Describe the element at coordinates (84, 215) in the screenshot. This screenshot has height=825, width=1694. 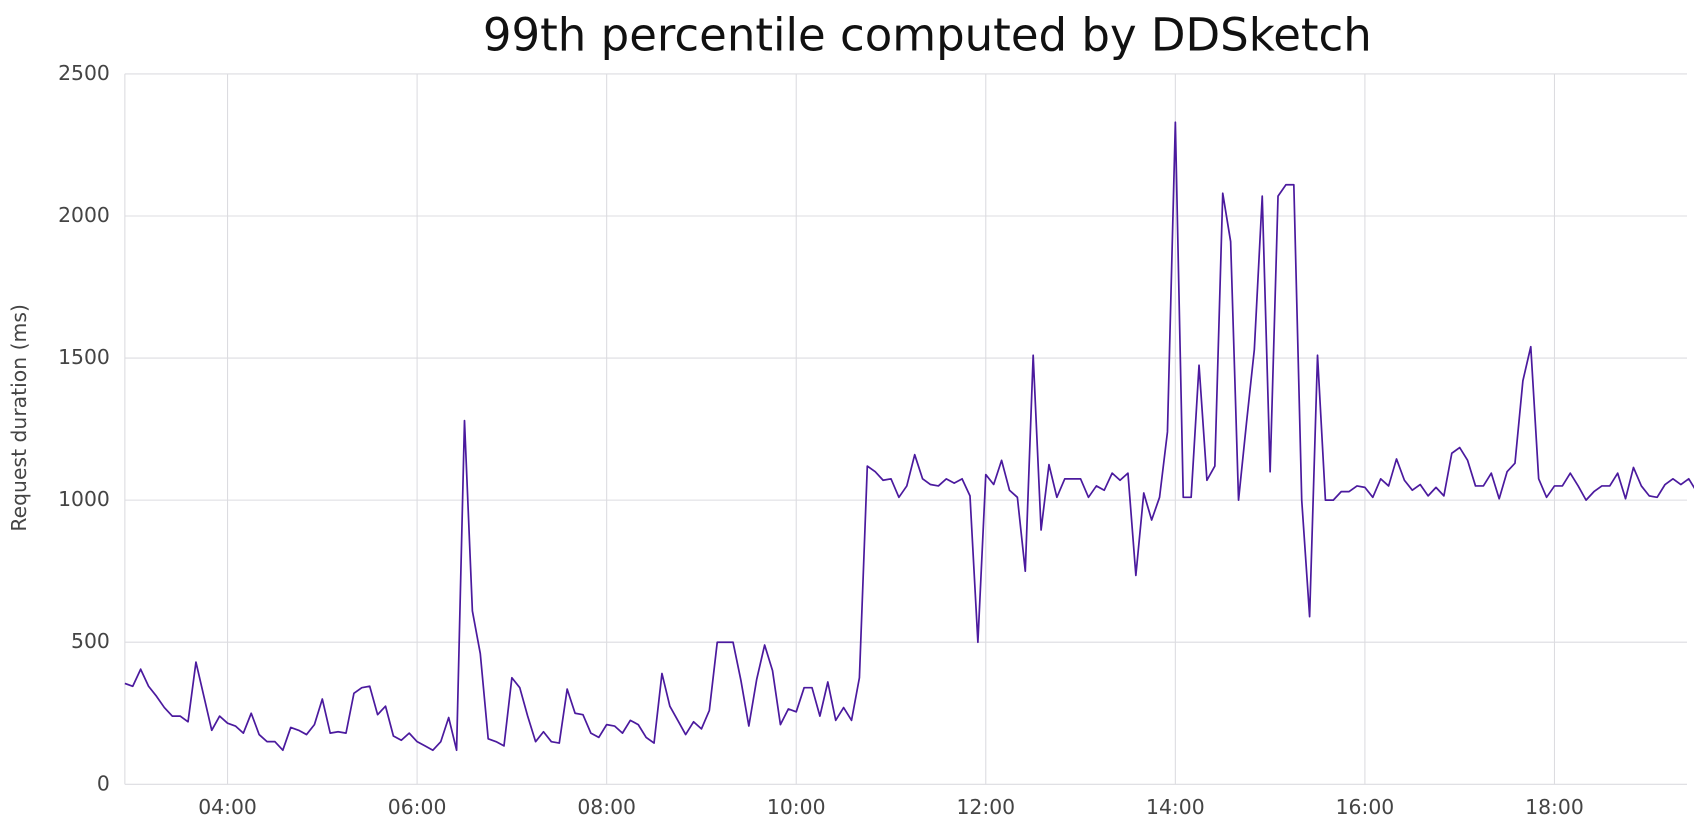
I see `y-tick-label: 2000` at that location.